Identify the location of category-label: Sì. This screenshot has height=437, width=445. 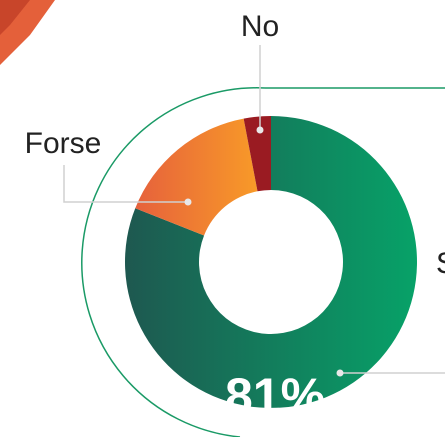
(440, 263).